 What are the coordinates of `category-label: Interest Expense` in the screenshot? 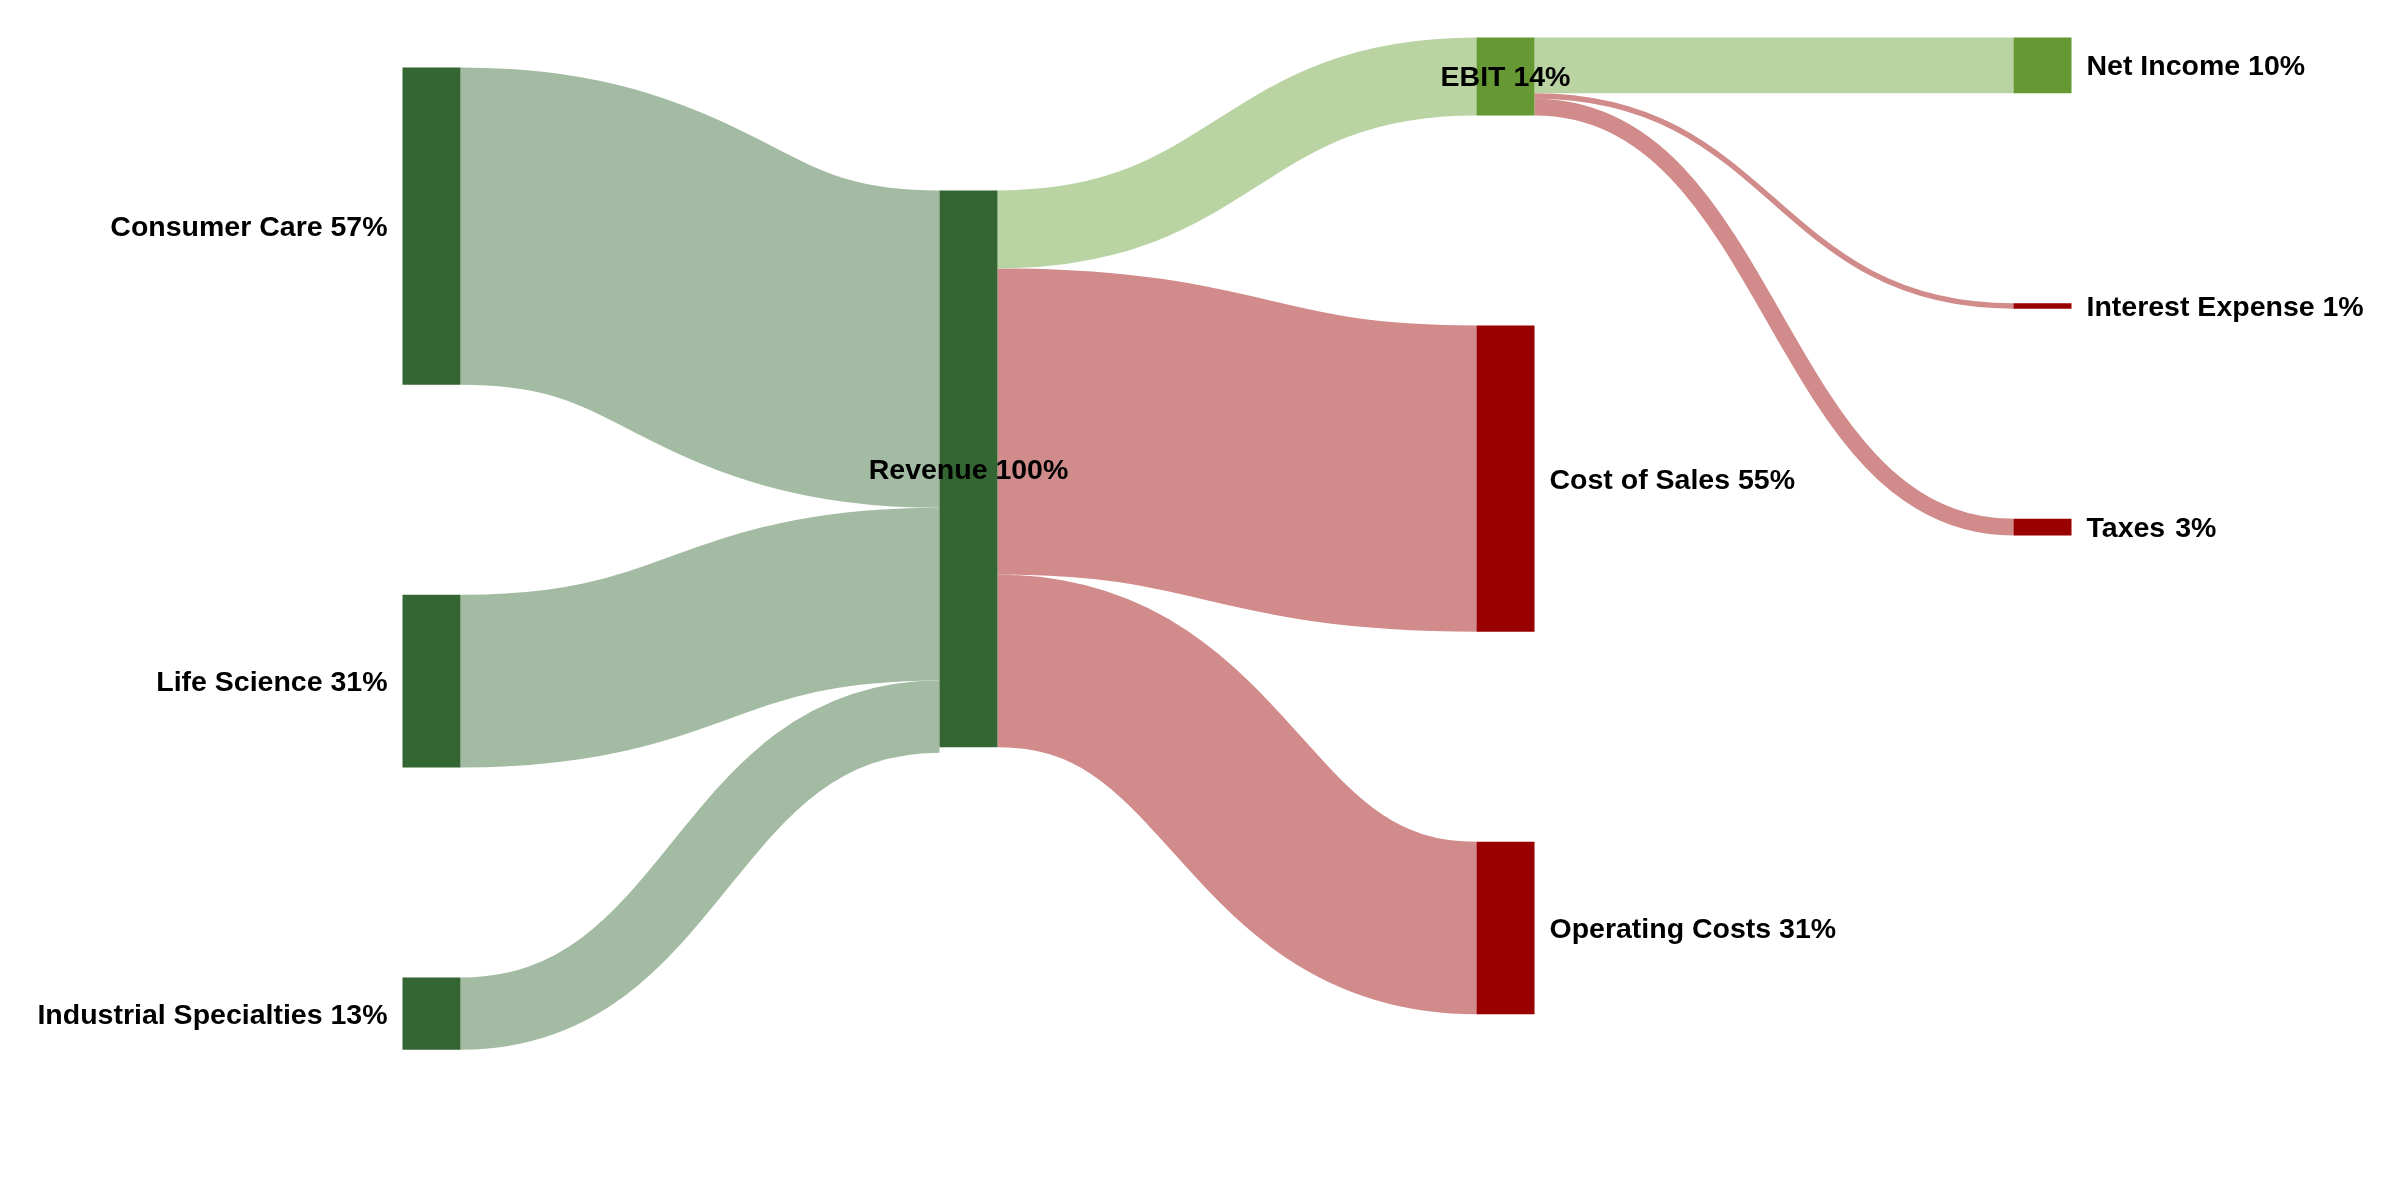 It's located at (2200, 305).